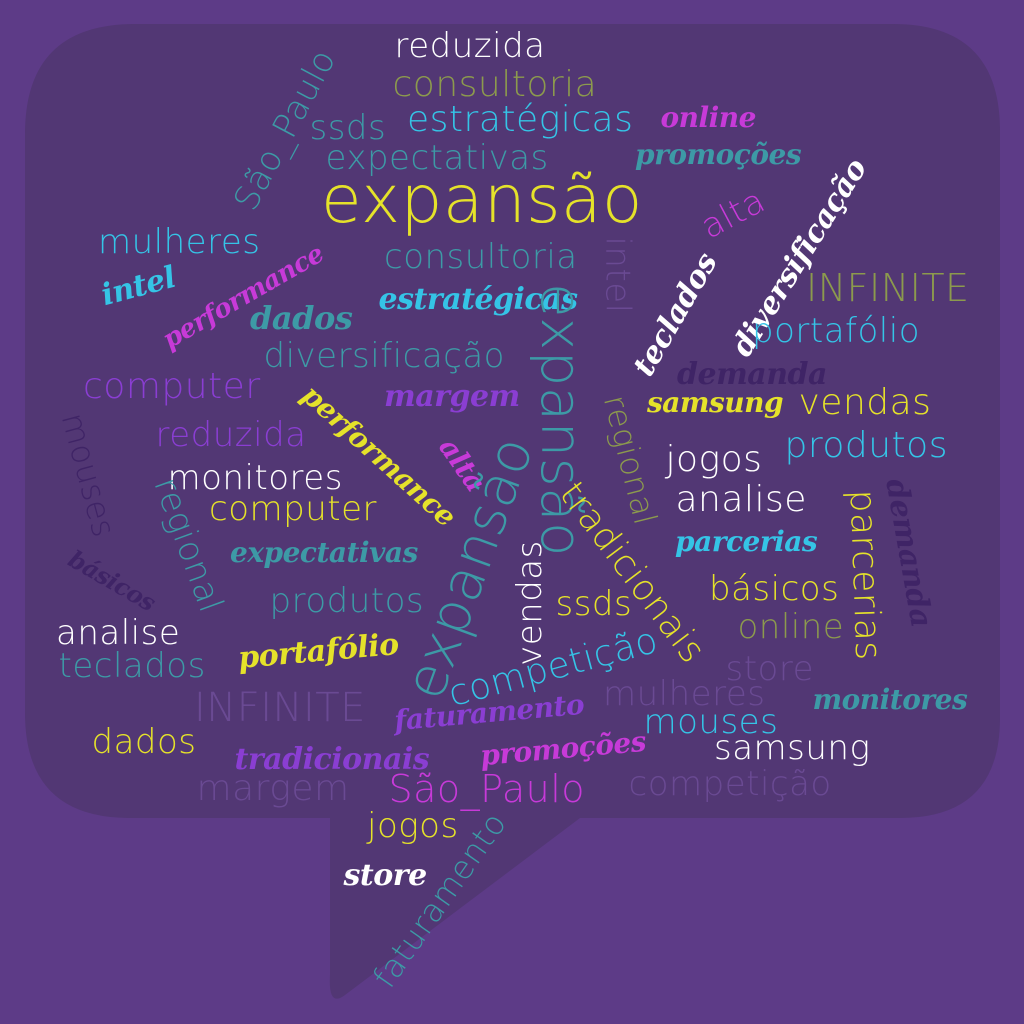 This screenshot has width=1024, height=1024. Describe the element at coordinates (774, 589) in the screenshot. I see `cloud-word: básicos` at that location.